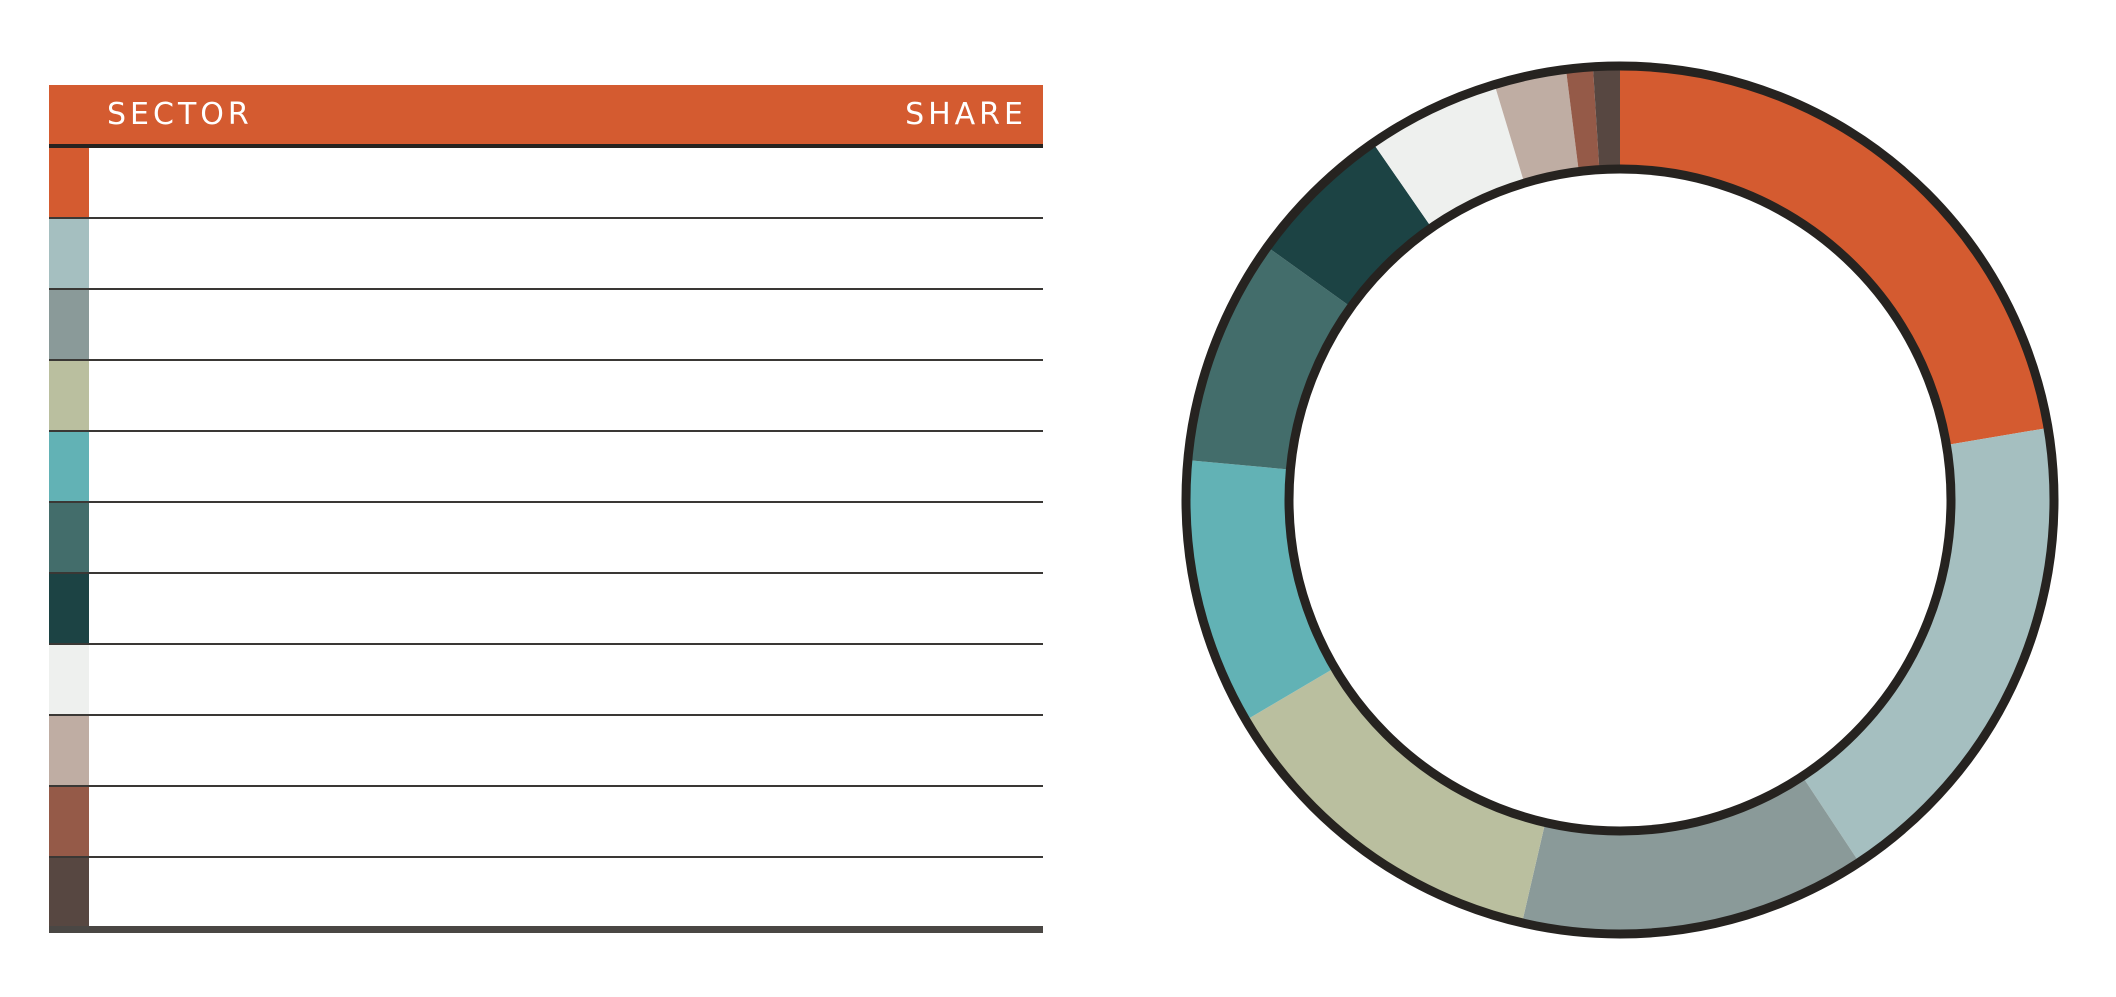 This screenshot has width=2116, height=997. Describe the element at coordinates (966, 114) in the screenshot. I see `header-share: SHARE` at that location.